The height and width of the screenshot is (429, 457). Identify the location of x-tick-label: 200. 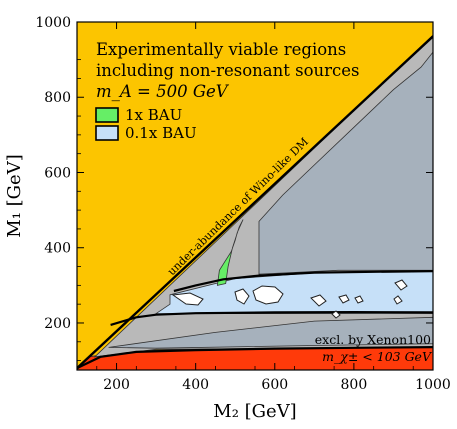
(116, 385).